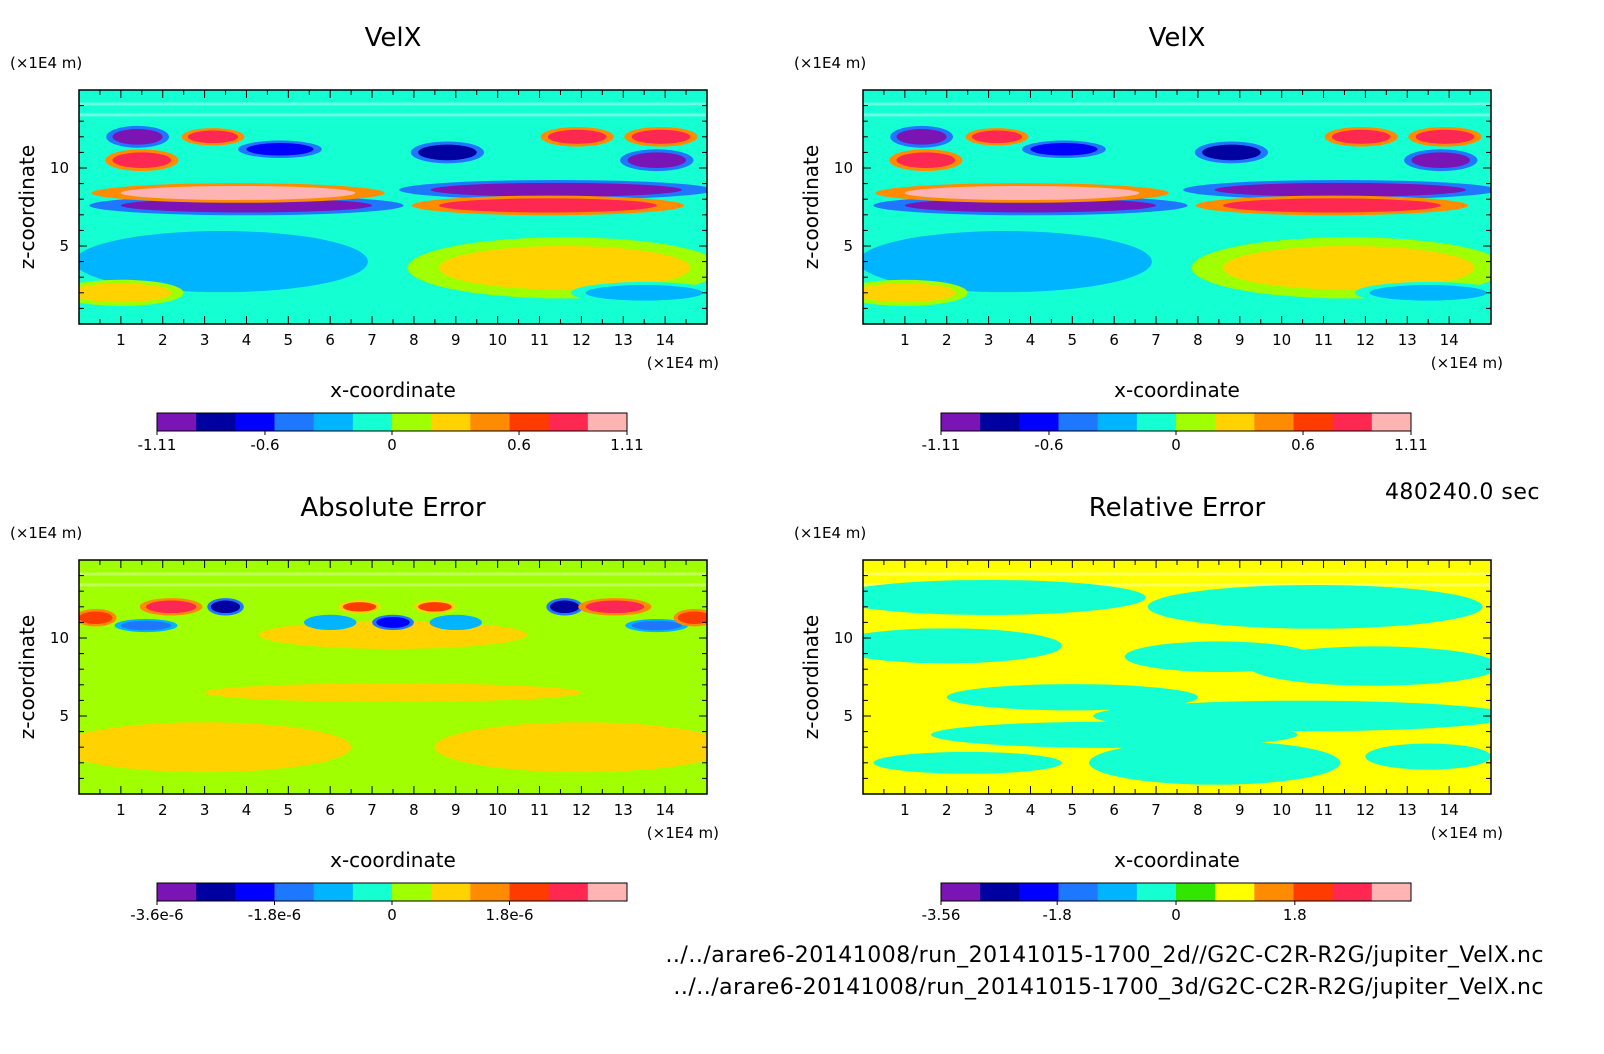 This screenshot has height=1054, width=1604. Describe the element at coordinates (1410, 445) in the screenshot. I see `colorbar-tick-label: 1.11` at that location.